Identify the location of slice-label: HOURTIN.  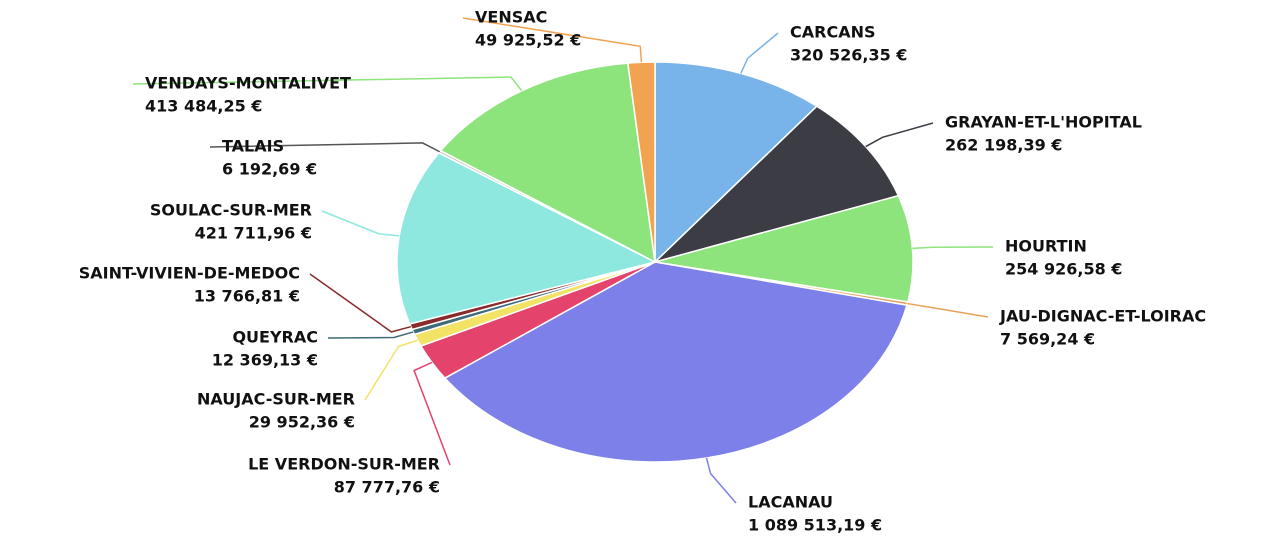
(1046, 246).